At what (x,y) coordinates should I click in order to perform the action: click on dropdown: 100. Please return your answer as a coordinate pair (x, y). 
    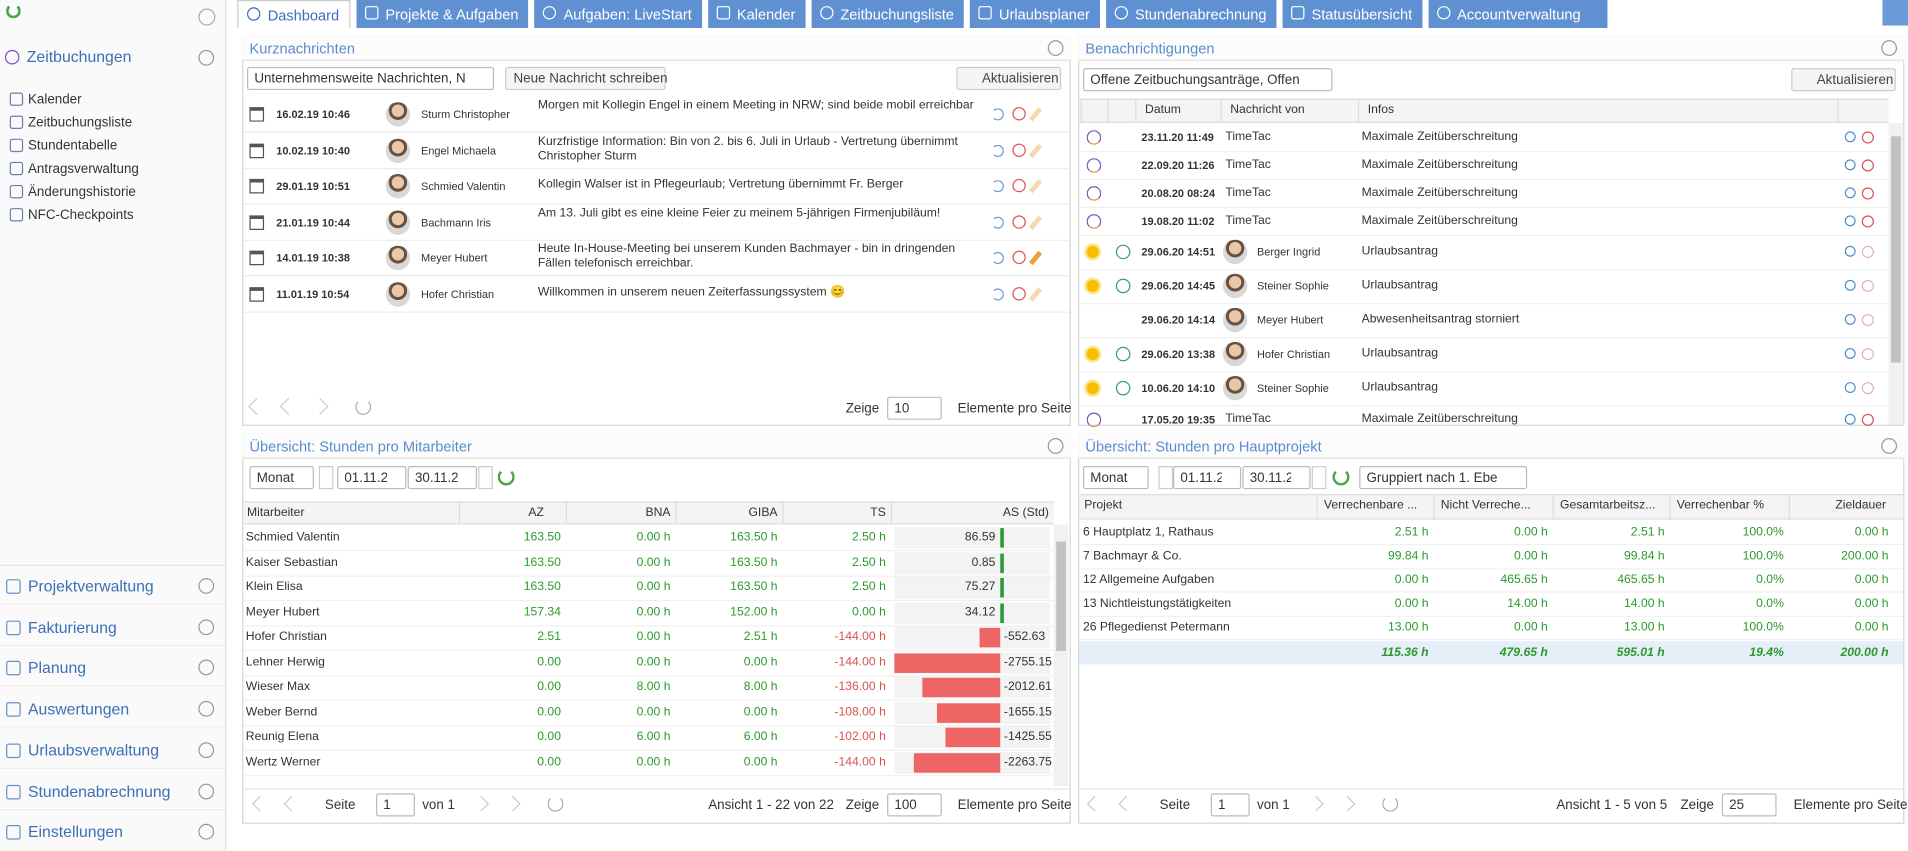
    Looking at the image, I should click on (914, 804).